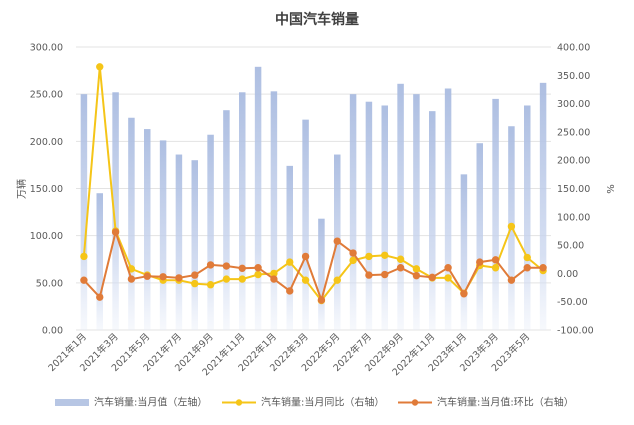  What do you see at coordinates (573, 217) in the screenshot?
I see `y-right-tick-label: 100.00` at bounding box center [573, 217].